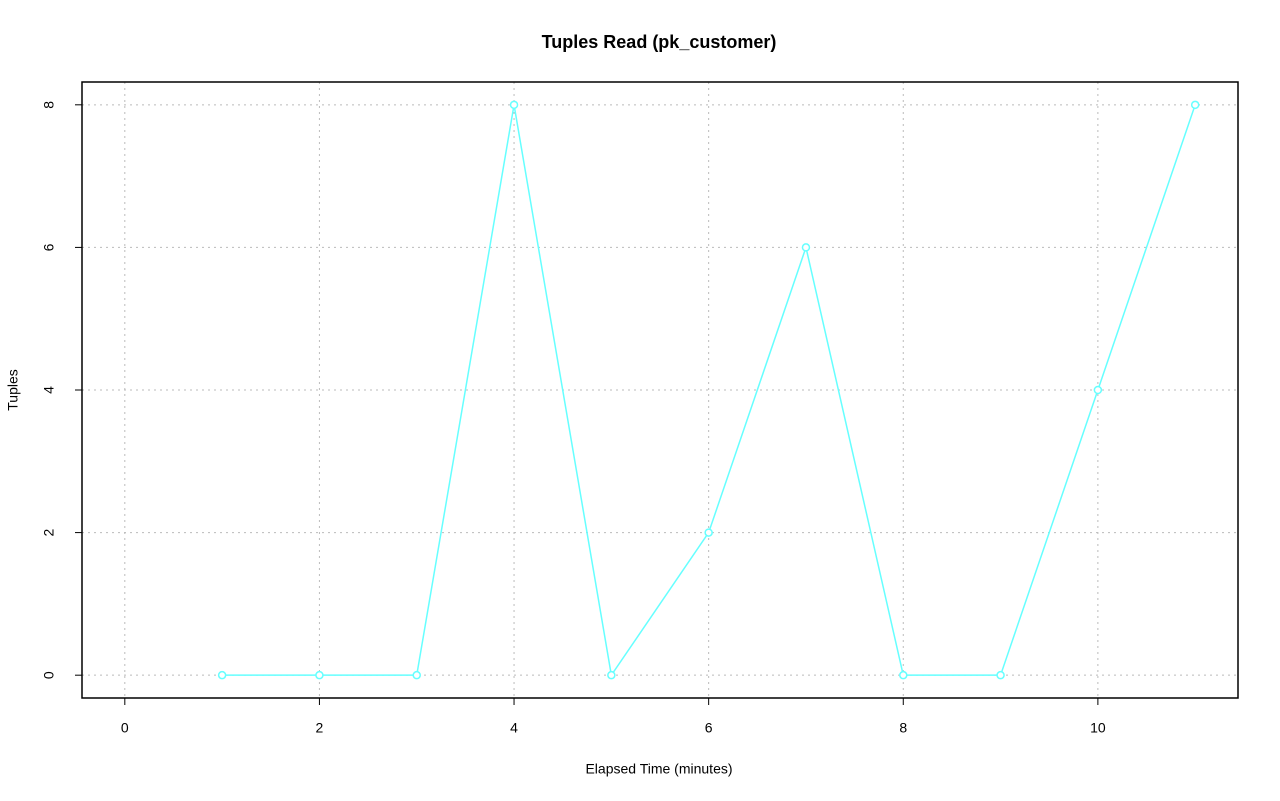 The width and height of the screenshot is (1280, 801). I want to click on x-tick-label: 10, so click(1098, 728).